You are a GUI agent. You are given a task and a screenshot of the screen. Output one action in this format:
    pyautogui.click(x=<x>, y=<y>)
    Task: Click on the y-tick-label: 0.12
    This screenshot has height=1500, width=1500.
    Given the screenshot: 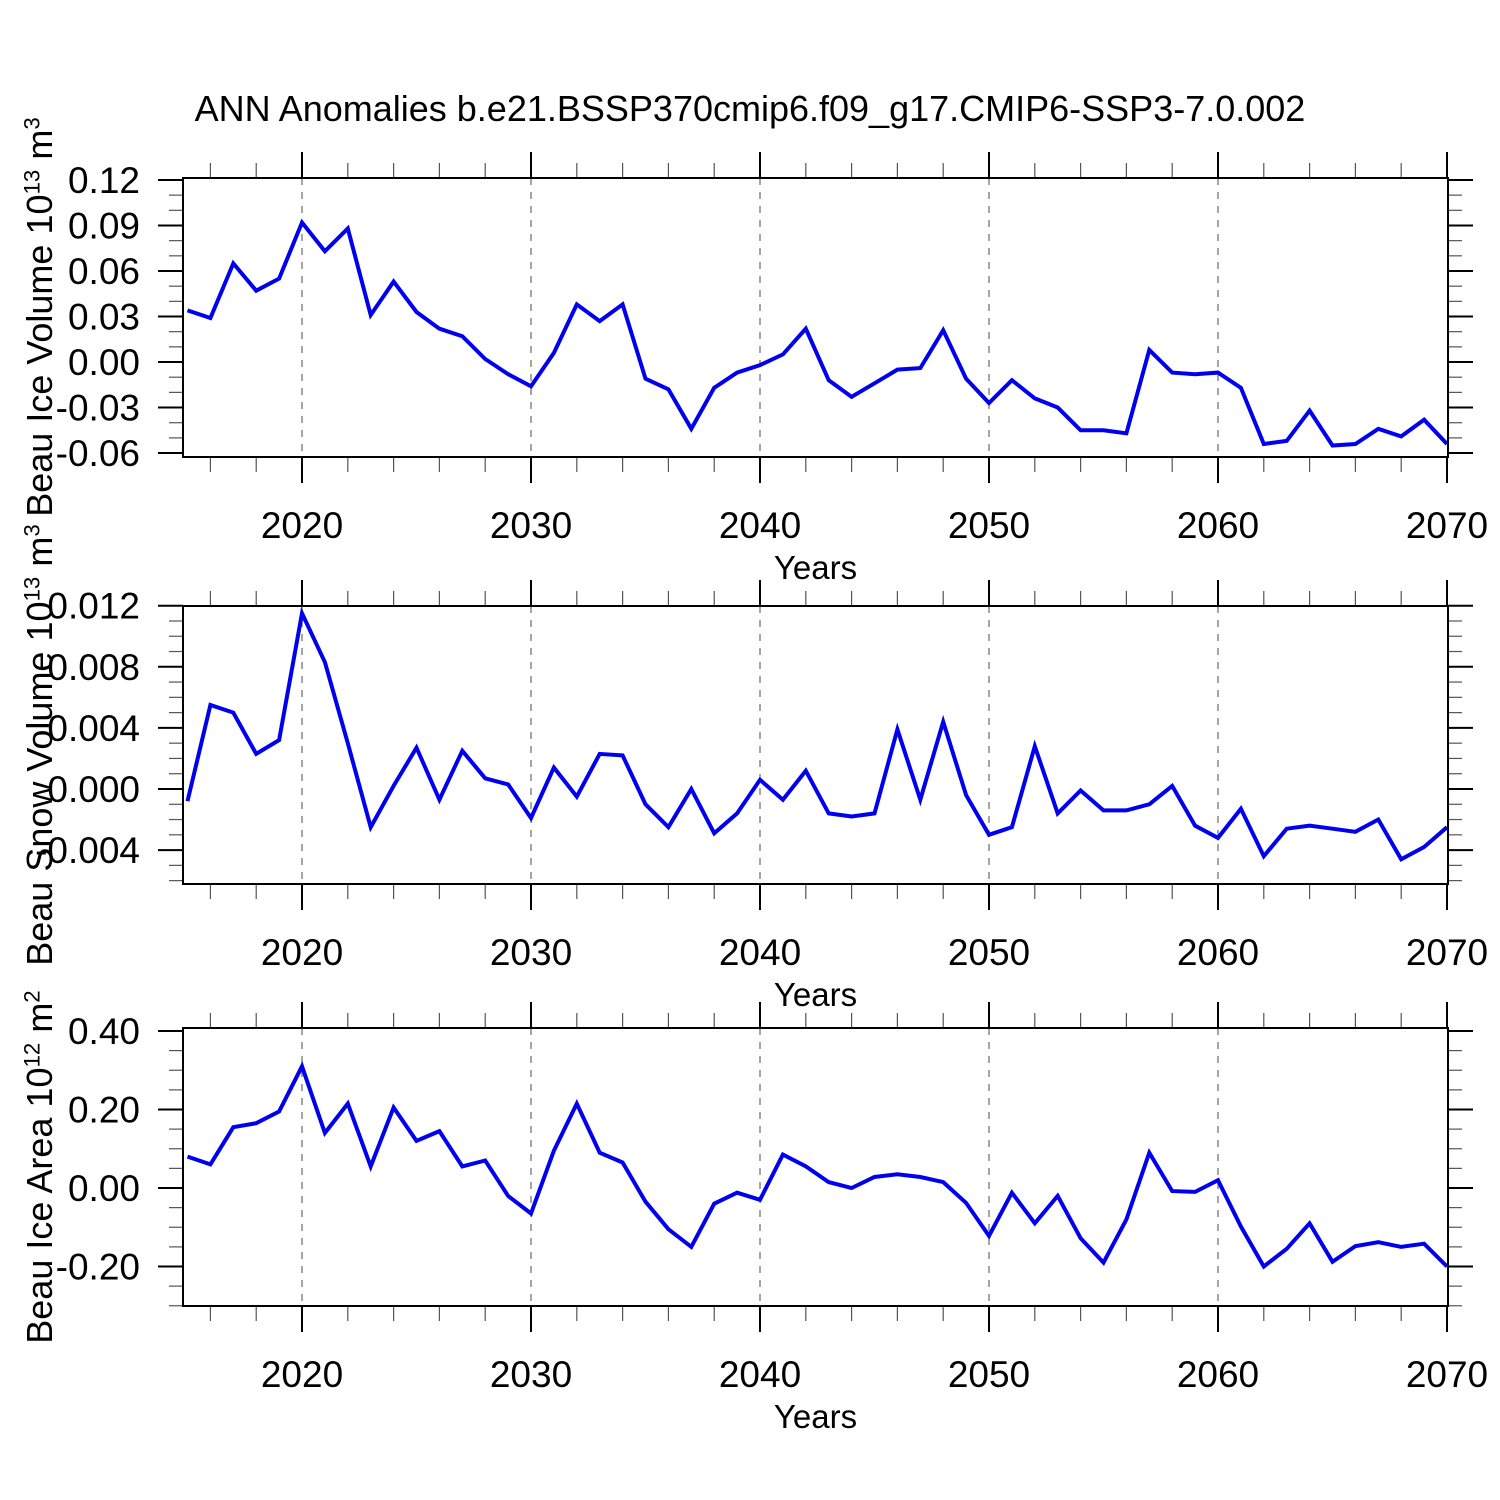 What is the action you would take?
    pyautogui.click(x=104, y=180)
    